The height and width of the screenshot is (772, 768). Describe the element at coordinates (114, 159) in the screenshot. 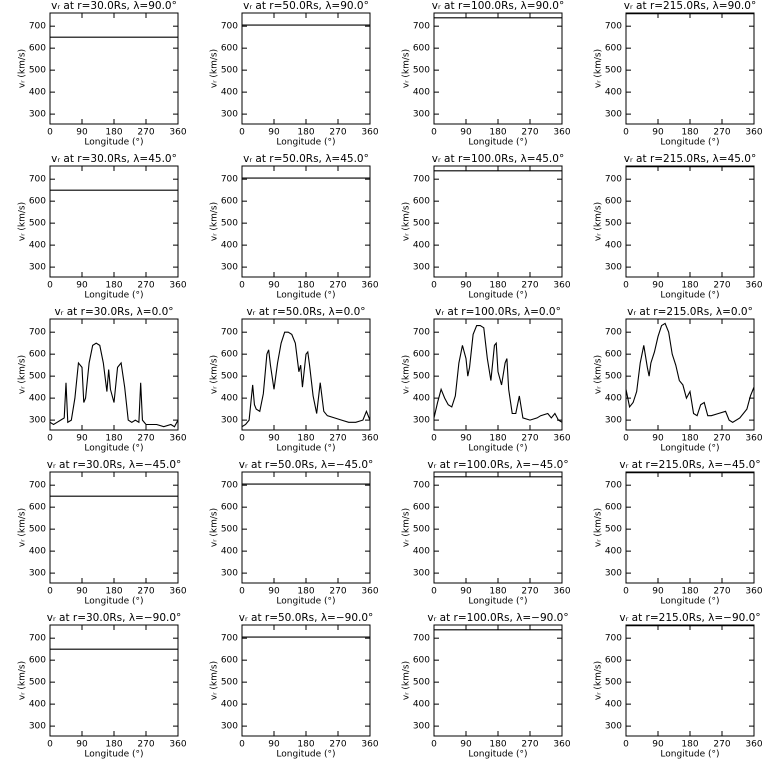

I see `chart-title: vᵣ at r=30.0Rs, λ=45.0°` at that location.